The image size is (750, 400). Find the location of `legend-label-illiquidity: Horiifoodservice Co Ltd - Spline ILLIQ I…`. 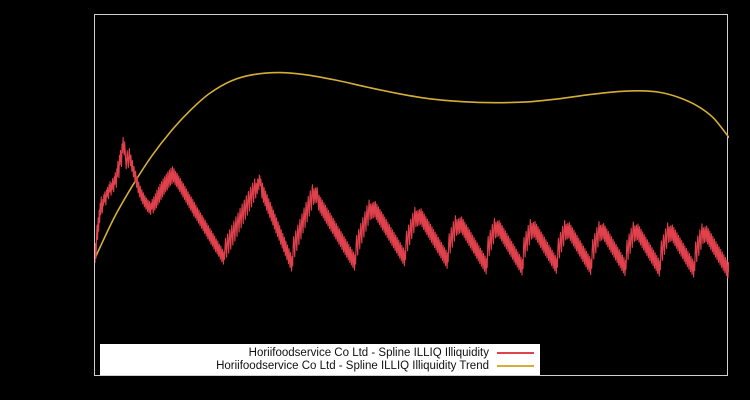

legend-label-illiquidity: Horiifoodservice Co Ltd - Spline ILLIQ I… is located at coordinates (368, 352).